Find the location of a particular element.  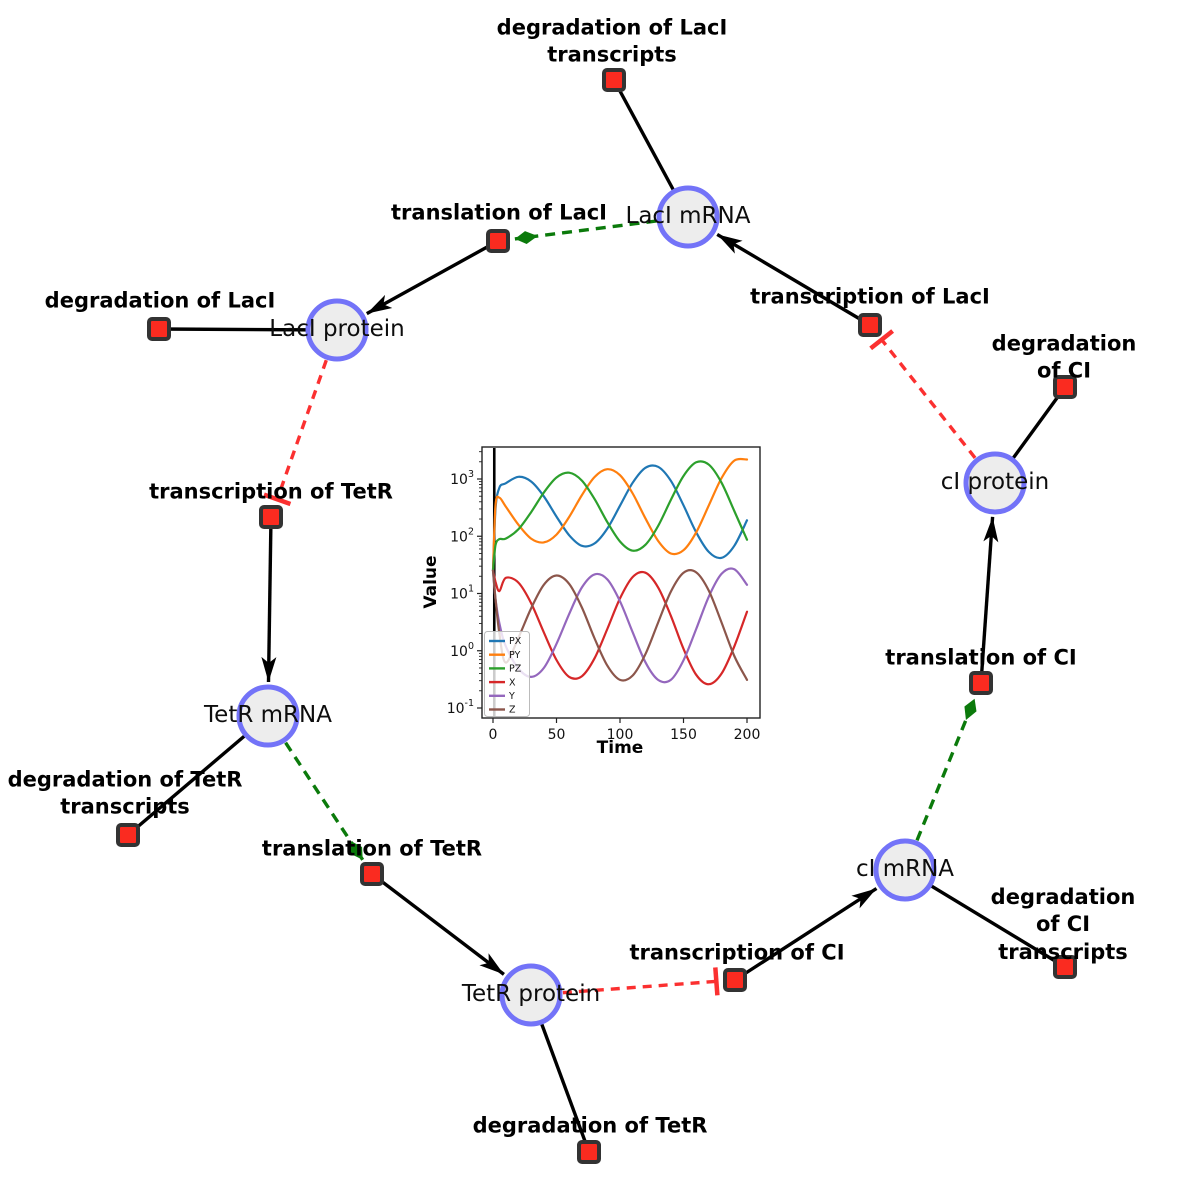

reaction-label-transl_ci: translation of CI is located at coordinates (981, 657).